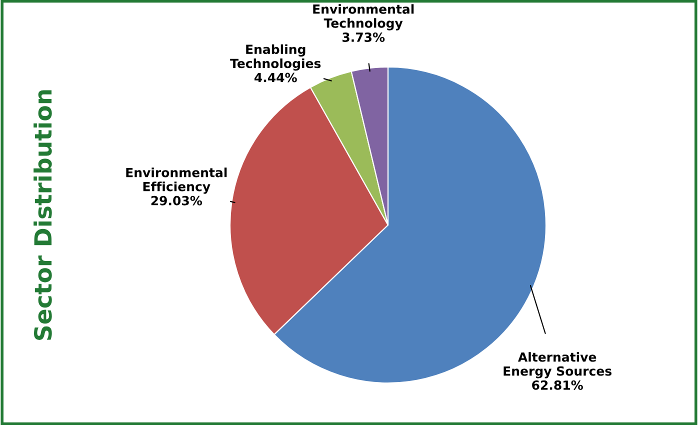 Image resolution: width=698 pixels, height=425 pixels. Describe the element at coordinates (363, 37) in the screenshot. I see `data-label: 3.73%` at that location.